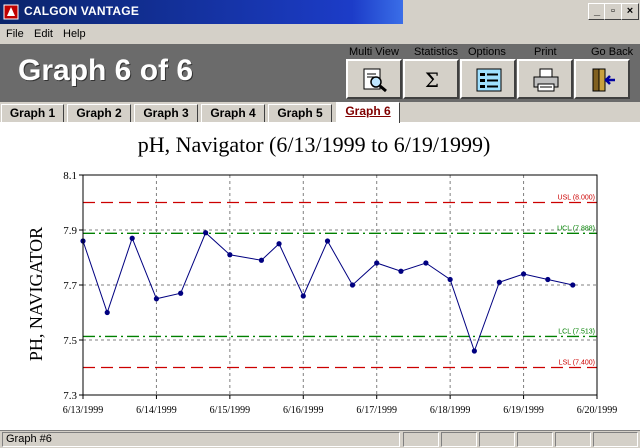 Image resolution: width=640 pixels, height=448 pixels. What do you see at coordinates (15, 34) in the screenshot?
I see `menu-file: File` at bounding box center [15, 34].